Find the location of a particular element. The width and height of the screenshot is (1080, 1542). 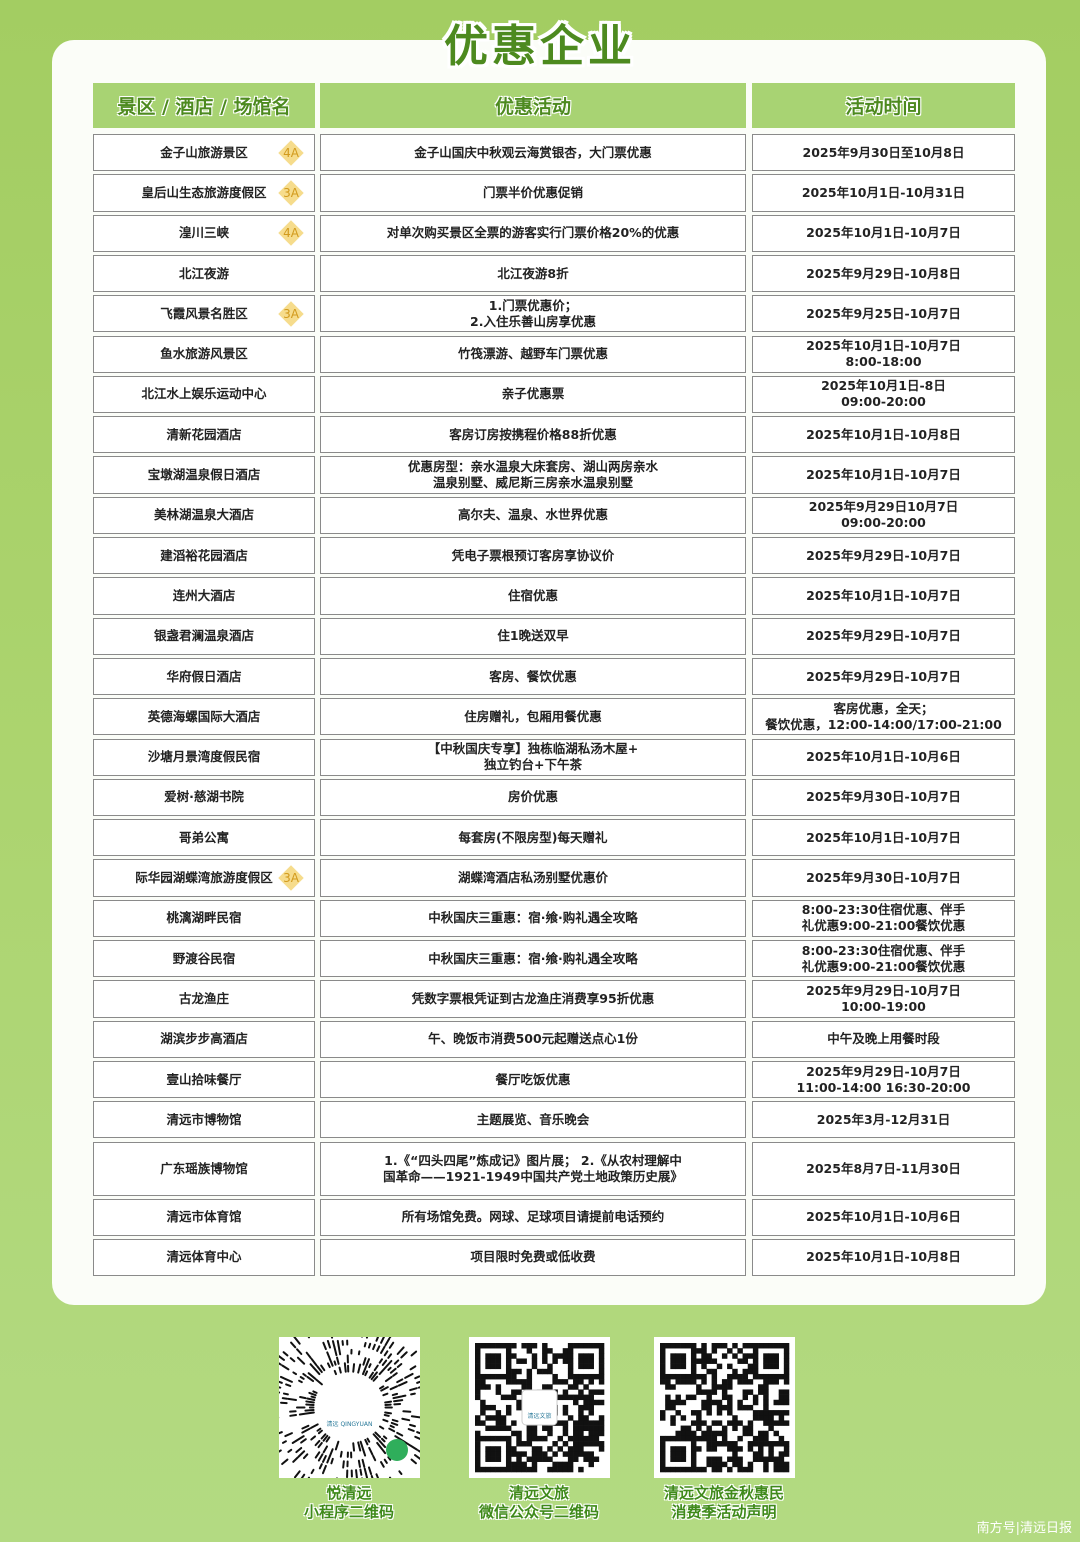

row-name: 华府假日酒店 is located at coordinates (204, 676).